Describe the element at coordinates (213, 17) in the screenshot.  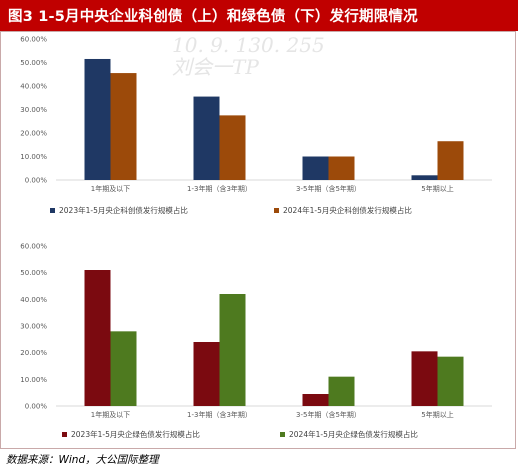
I see `figure-title: 图3 1-5月中央企业科创债（上）和绿色债（下）发行期限情况` at that location.